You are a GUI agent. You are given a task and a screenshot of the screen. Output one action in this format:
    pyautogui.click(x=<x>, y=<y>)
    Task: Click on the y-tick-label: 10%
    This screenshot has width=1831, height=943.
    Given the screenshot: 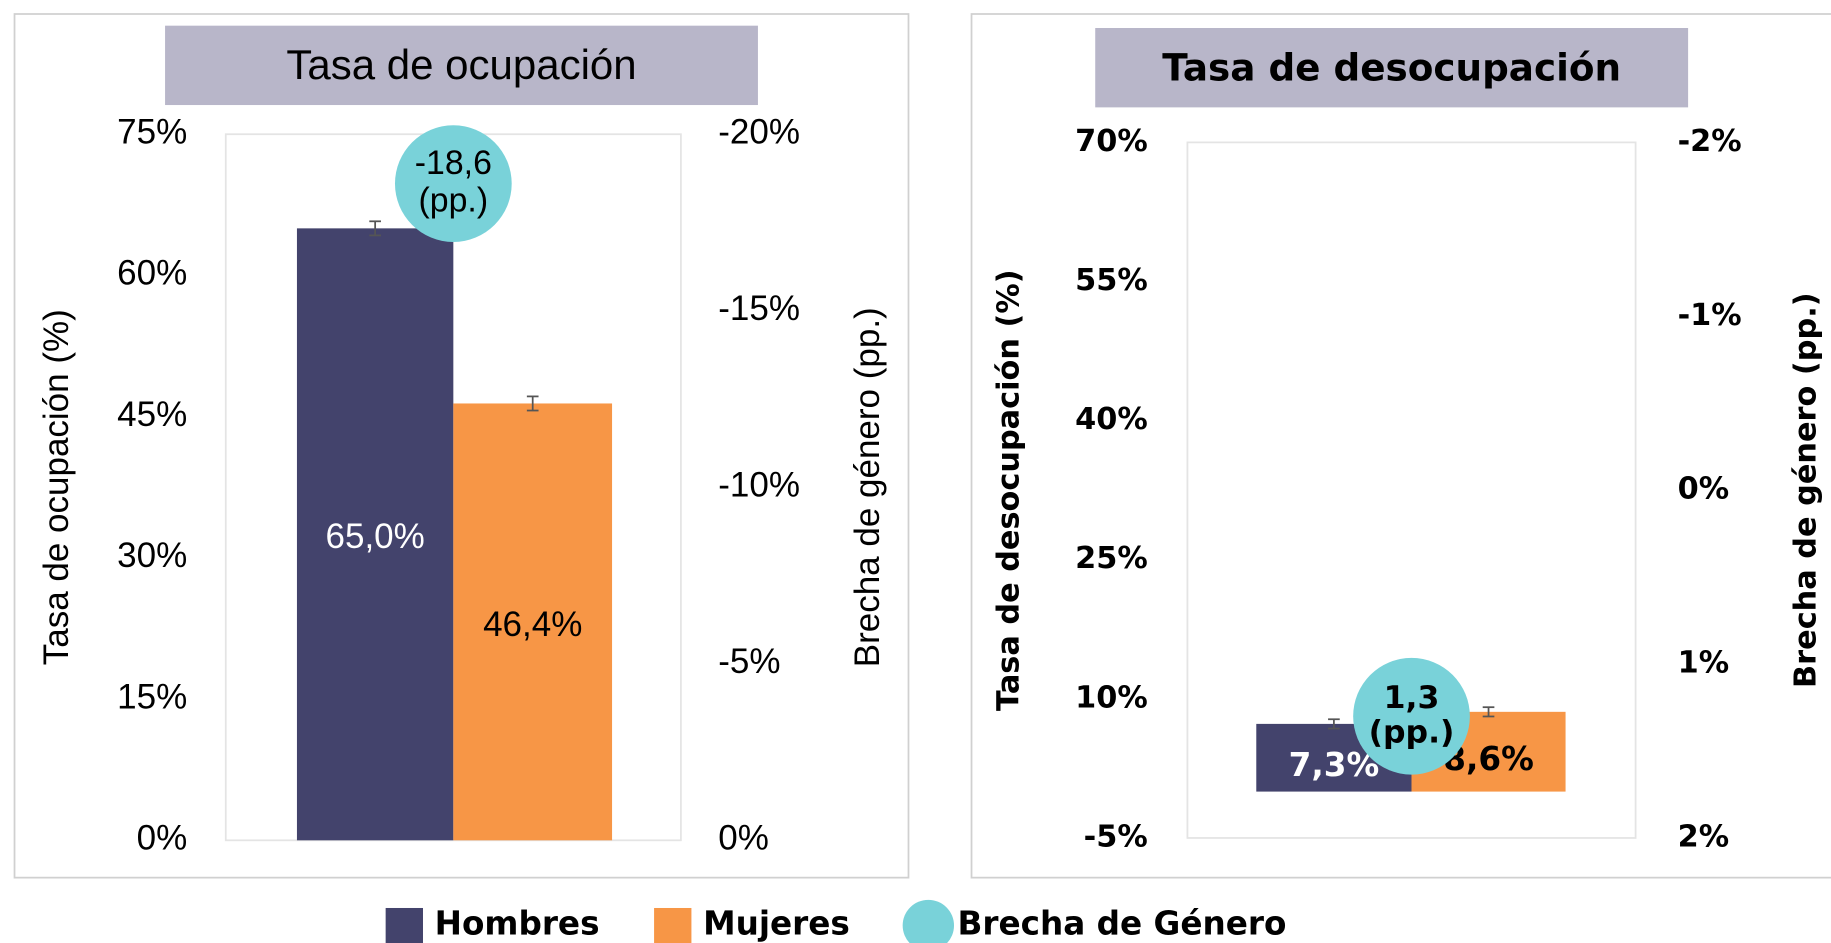 What is the action you would take?
    pyautogui.click(x=1111, y=697)
    